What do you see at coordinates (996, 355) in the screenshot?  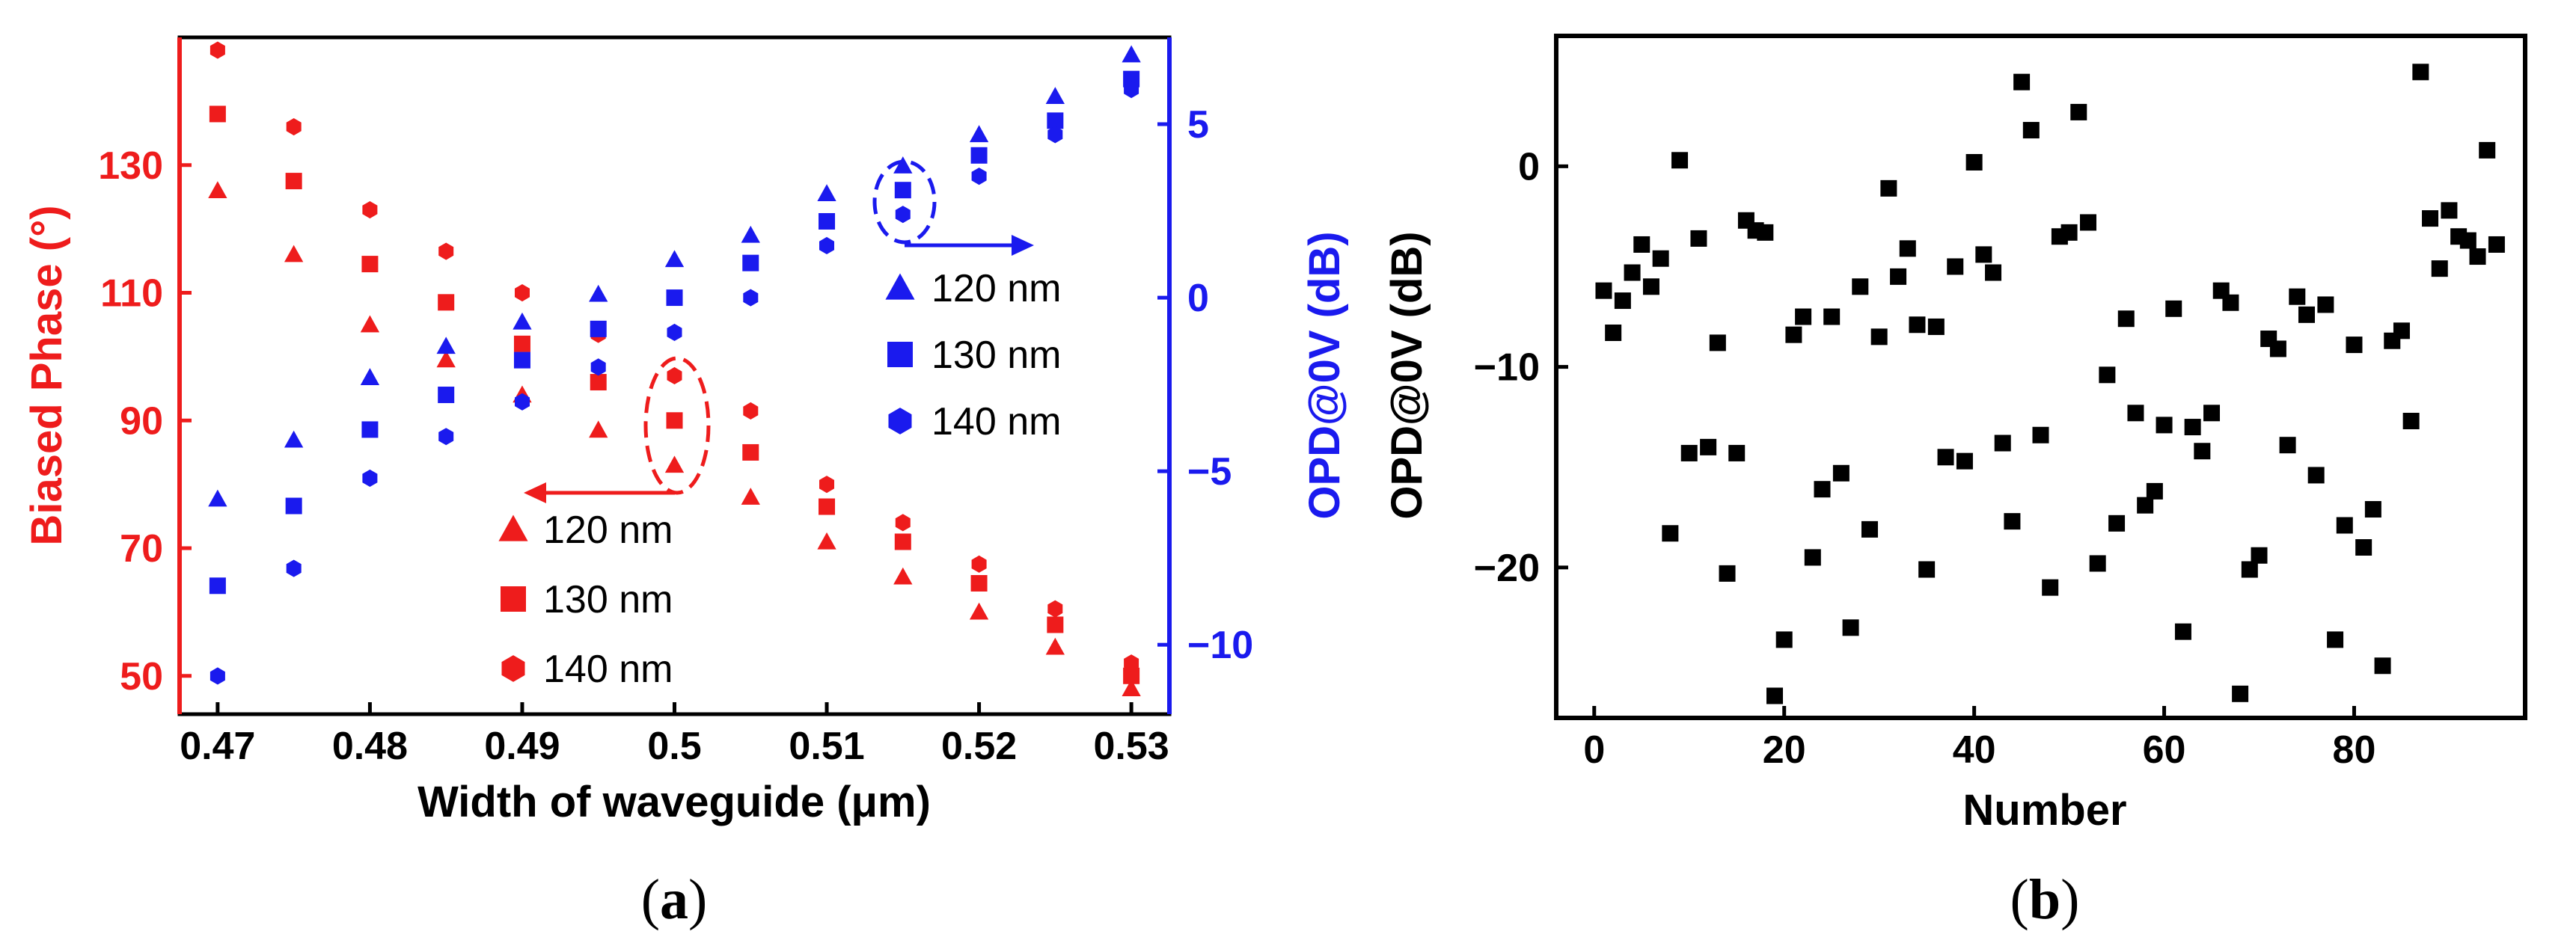 I see `legend-right-label: 130 nm` at bounding box center [996, 355].